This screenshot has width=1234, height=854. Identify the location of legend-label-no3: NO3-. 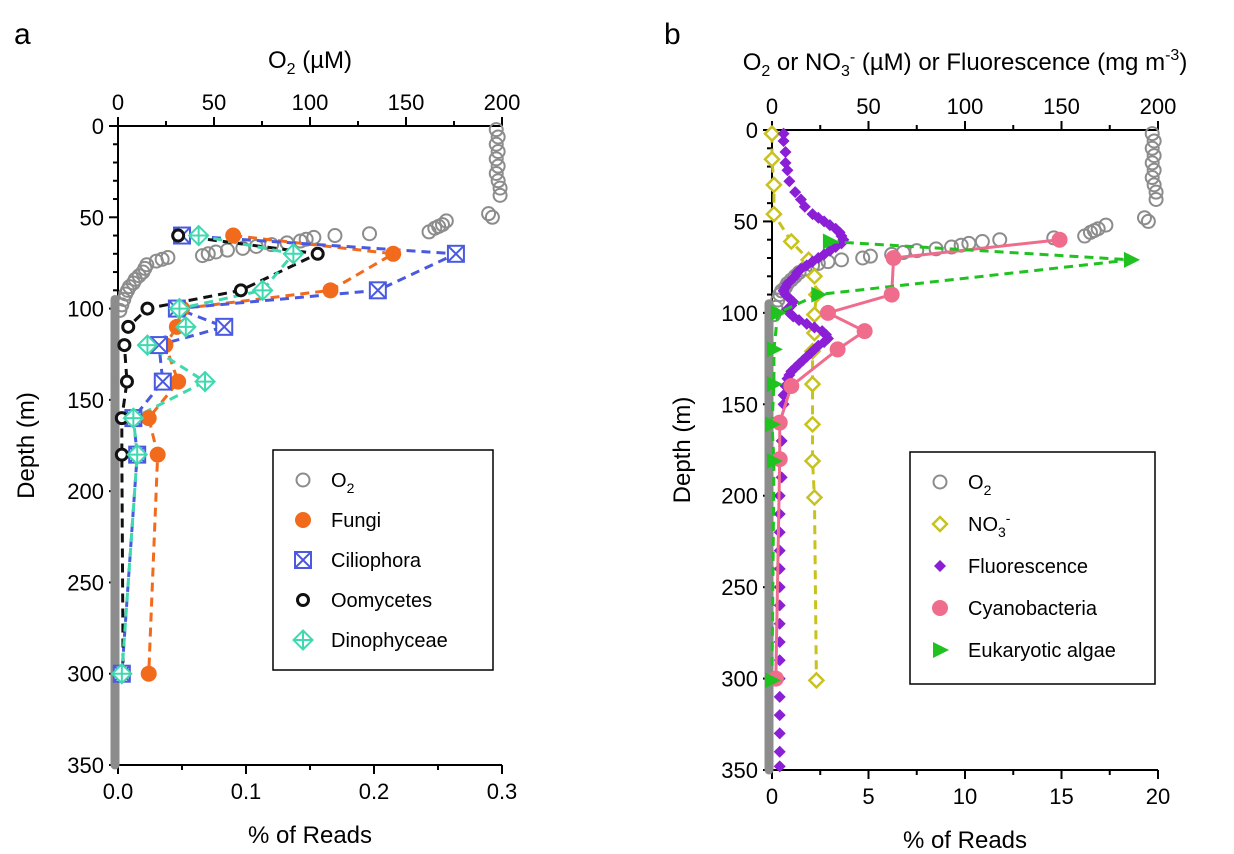
(989, 525).